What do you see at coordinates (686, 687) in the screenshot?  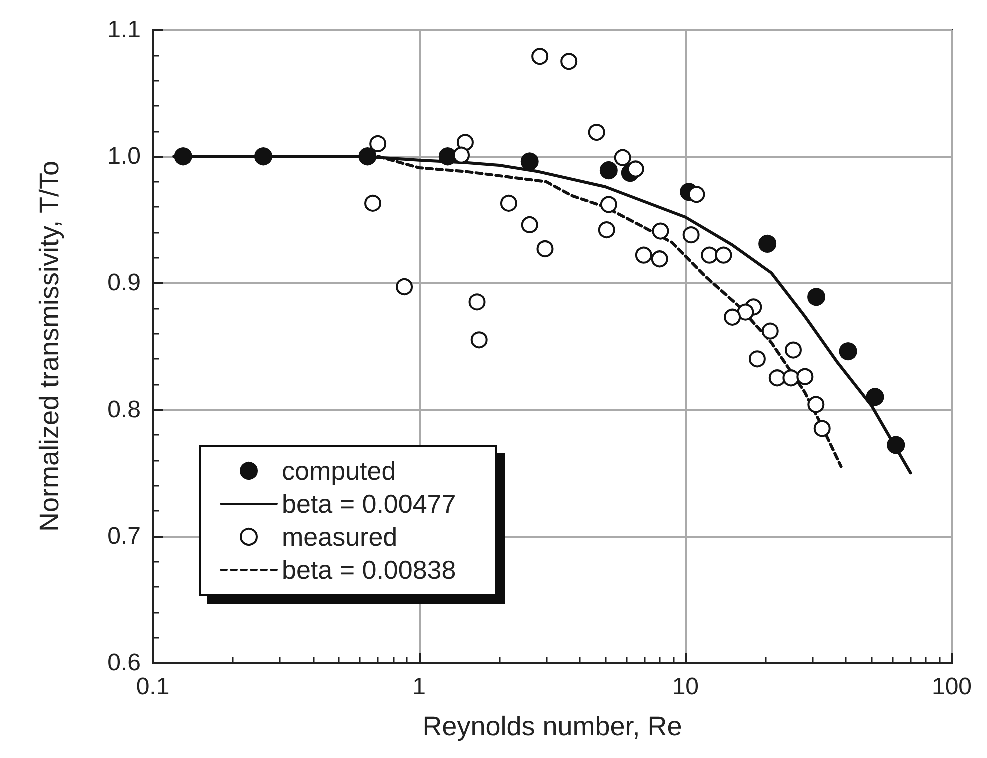 I see `x-tick-label: 10` at bounding box center [686, 687].